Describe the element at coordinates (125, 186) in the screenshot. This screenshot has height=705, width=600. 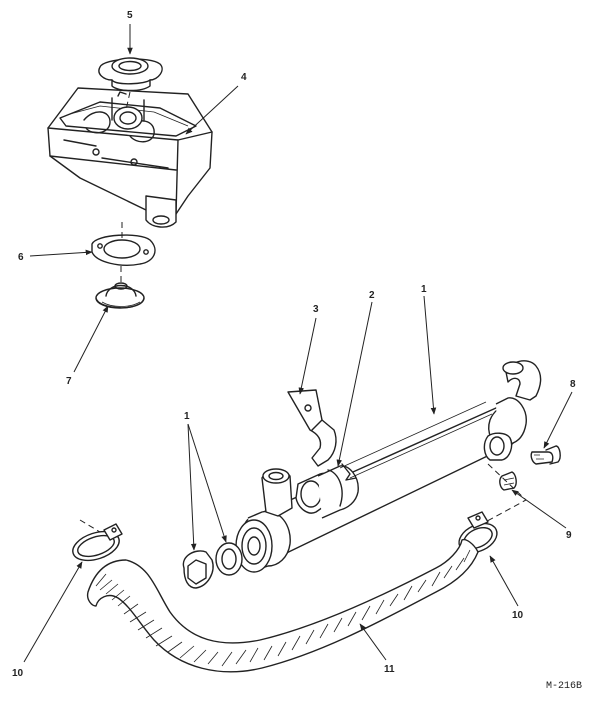
I see `top-assembly-centerline` at that location.